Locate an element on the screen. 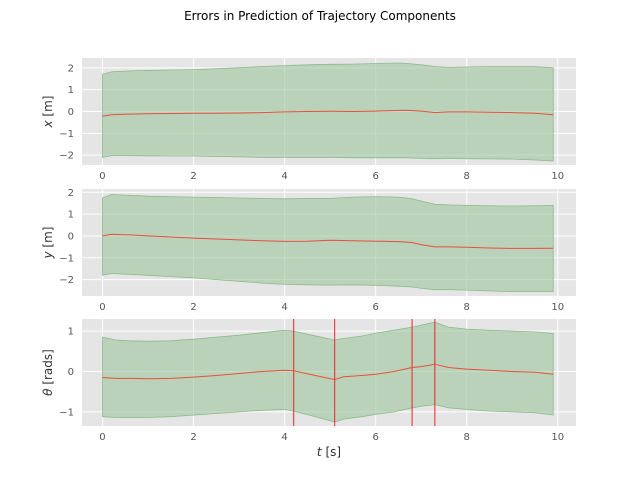  y-axis-label: y [m] is located at coordinates (48, 243).